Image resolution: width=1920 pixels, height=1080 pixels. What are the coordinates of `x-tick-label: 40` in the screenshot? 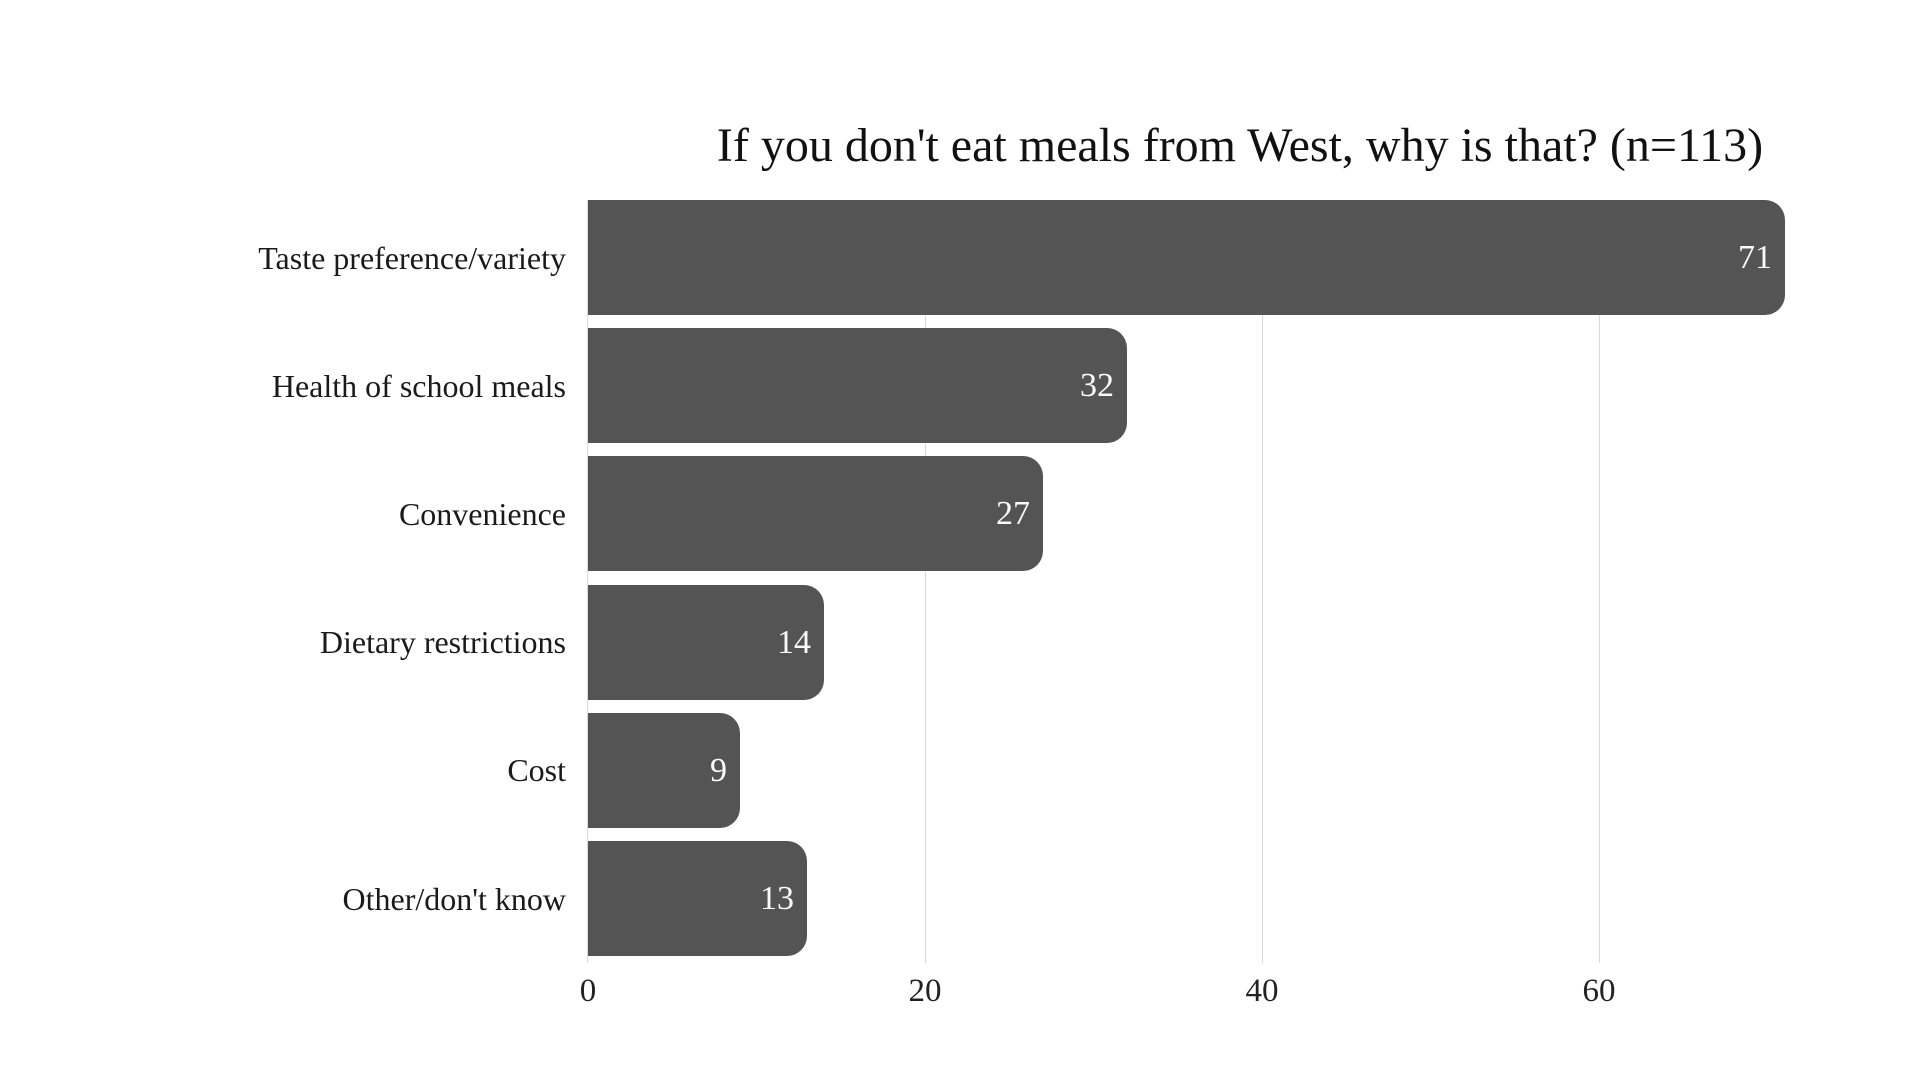 It's located at (1262, 991).